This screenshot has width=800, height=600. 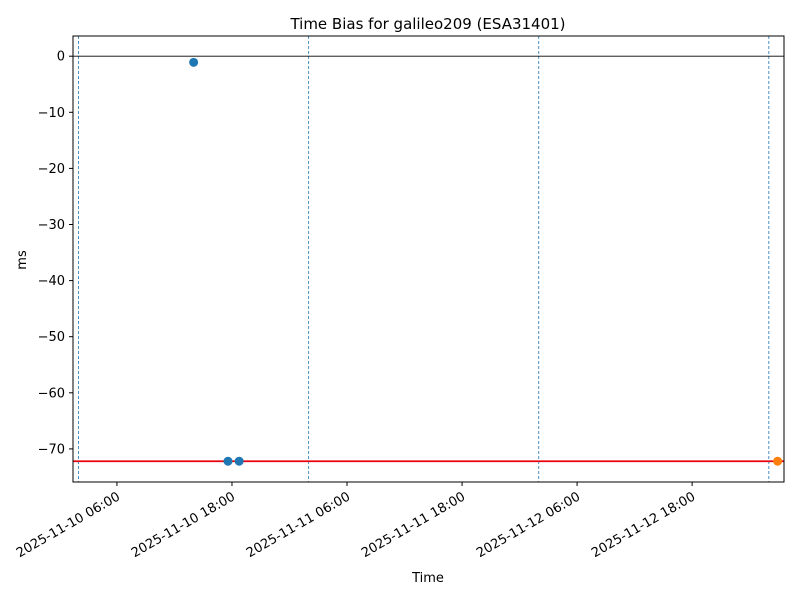 What do you see at coordinates (51, 169) in the screenshot?
I see `y-tick-label: −20` at bounding box center [51, 169].